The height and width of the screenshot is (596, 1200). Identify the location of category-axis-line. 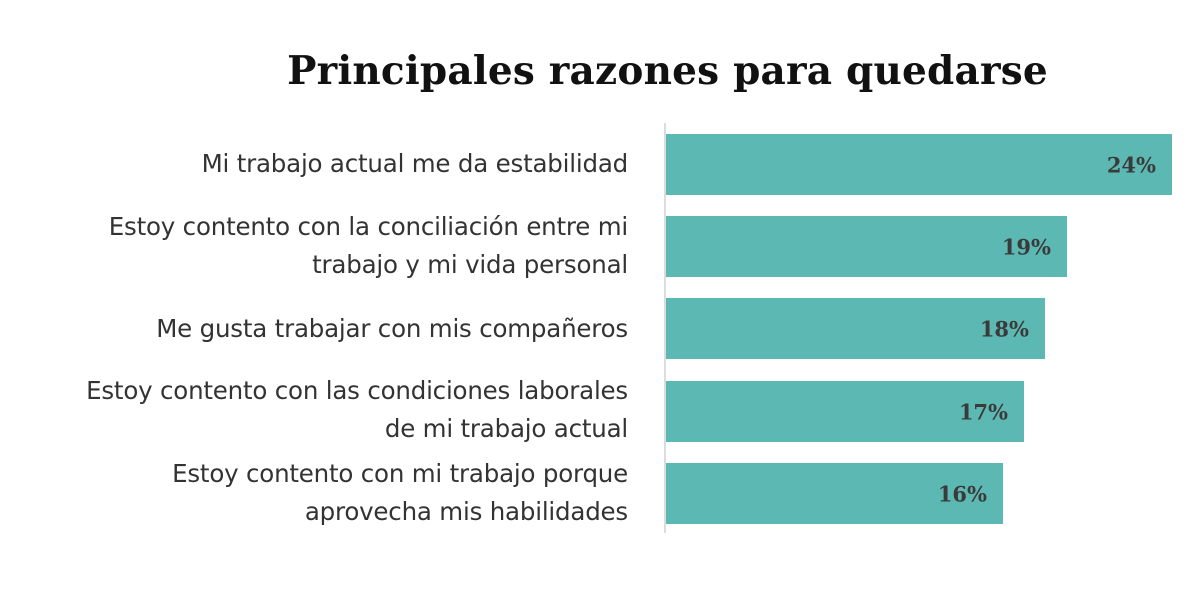
(665, 328).